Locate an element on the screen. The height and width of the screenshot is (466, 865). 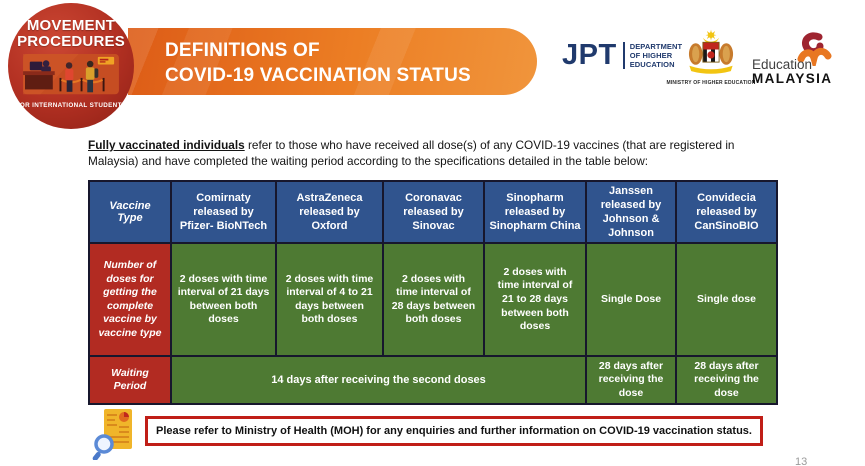
header-convidecia: Convidecia released by CanSinoBIO is located at coordinates (726, 212).